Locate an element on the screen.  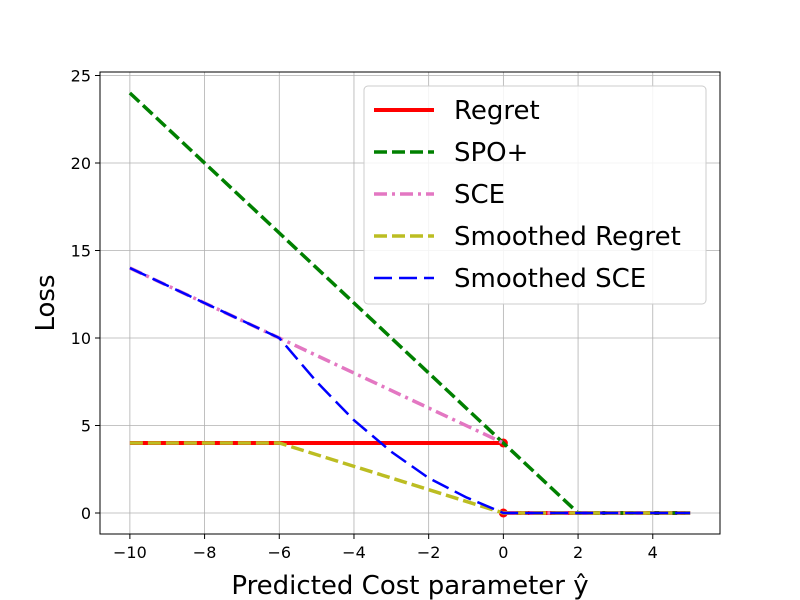
x-axis-label: Predicted Cost parameter ŷ is located at coordinates (409, 585).